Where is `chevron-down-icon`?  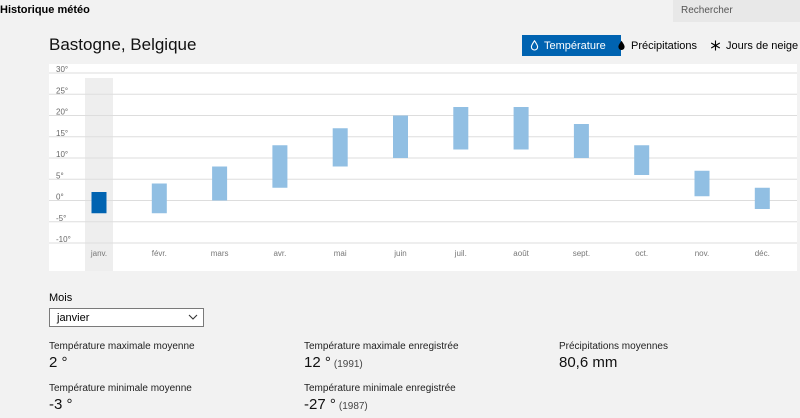 chevron-down-icon is located at coordinates (193, 317).